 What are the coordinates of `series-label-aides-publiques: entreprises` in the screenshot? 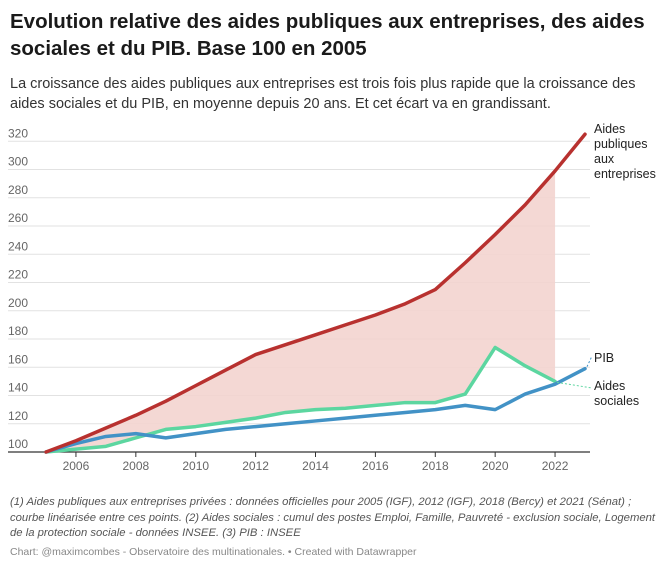 It's located at (625, 174).